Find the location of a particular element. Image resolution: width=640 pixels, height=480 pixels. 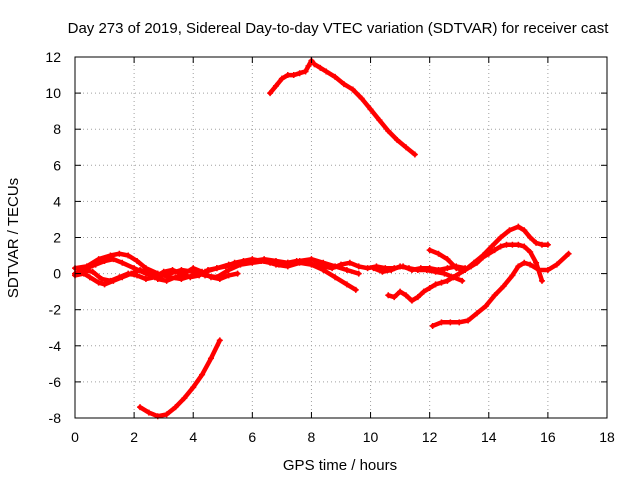

y-tick-label: -6 is located at coordinates (55, 382).